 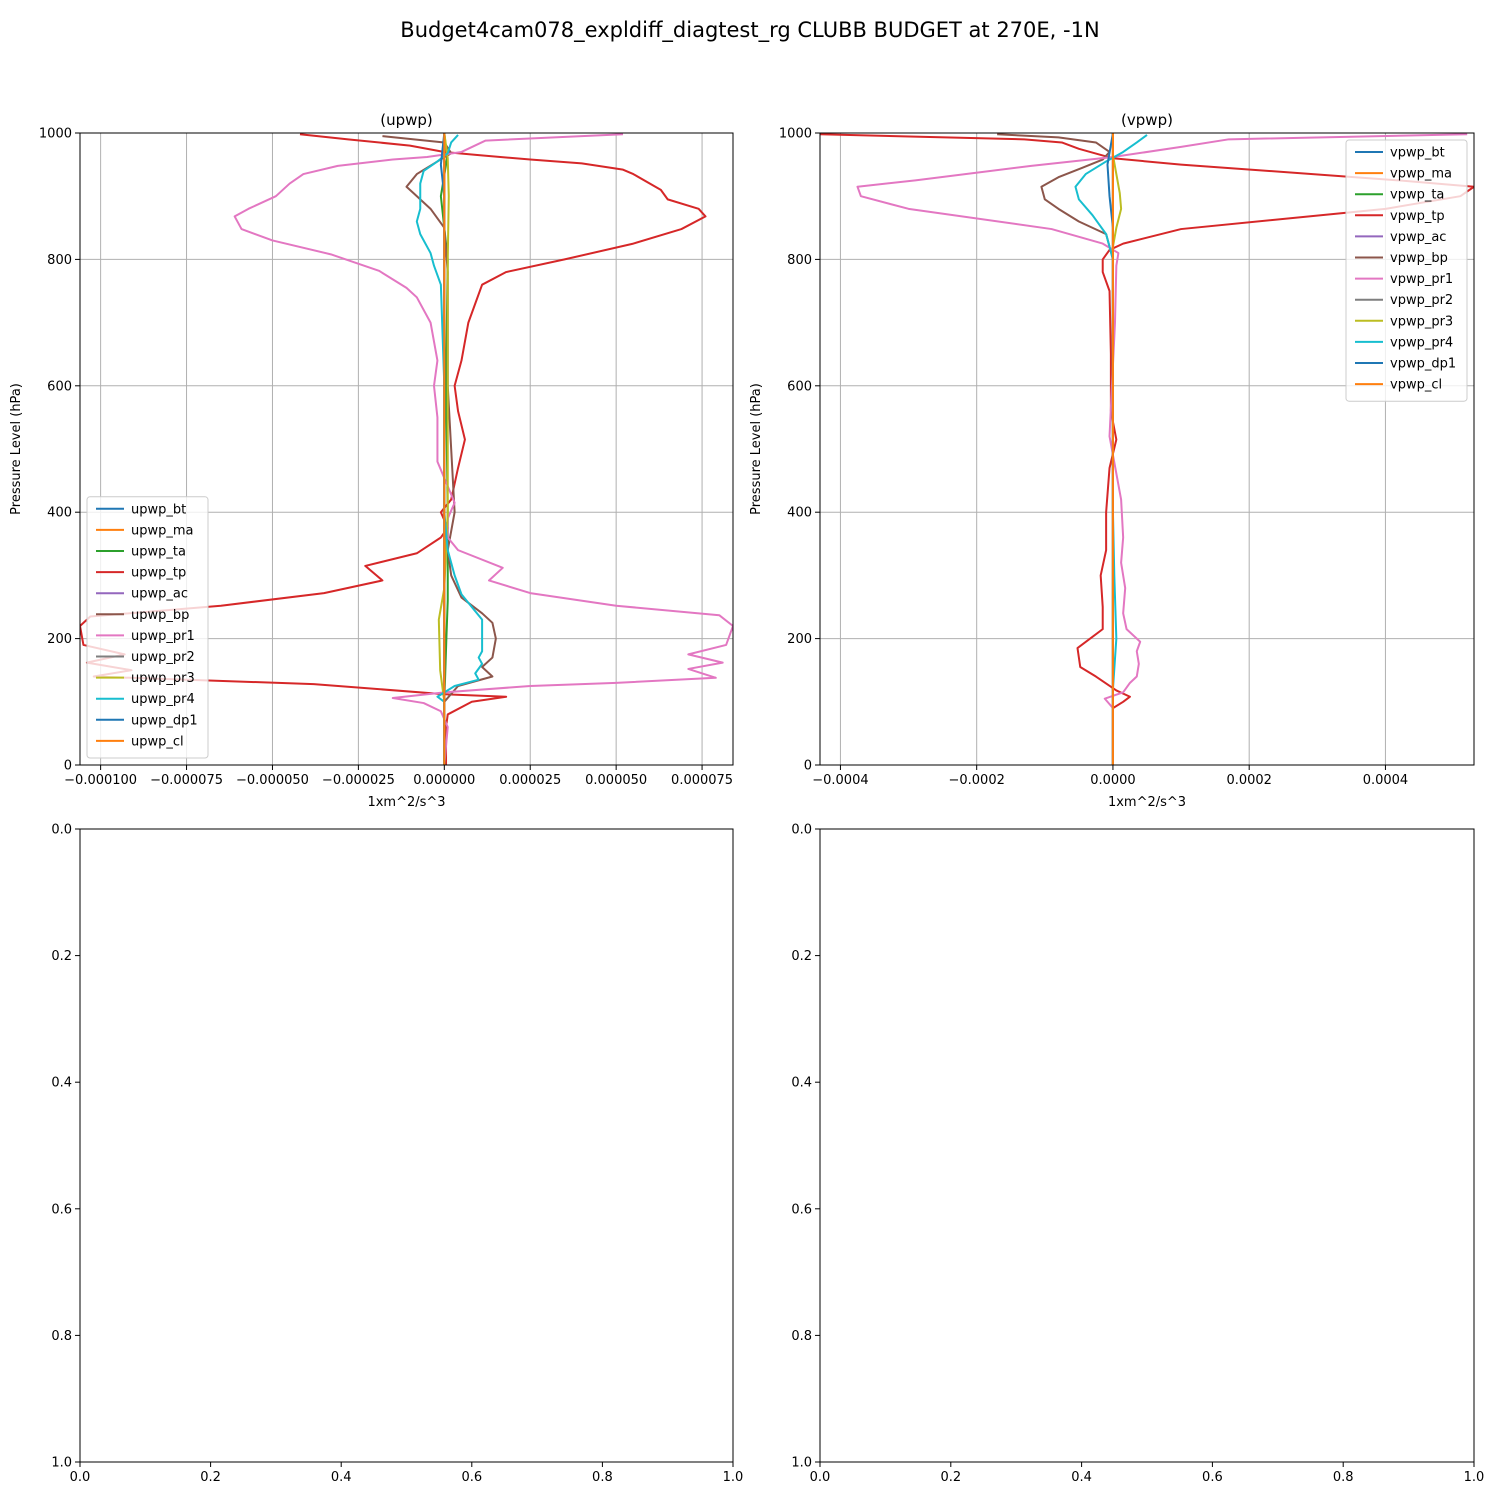 I want to click on legend-label: vpwp_tp, so click(x=1417, y=216).